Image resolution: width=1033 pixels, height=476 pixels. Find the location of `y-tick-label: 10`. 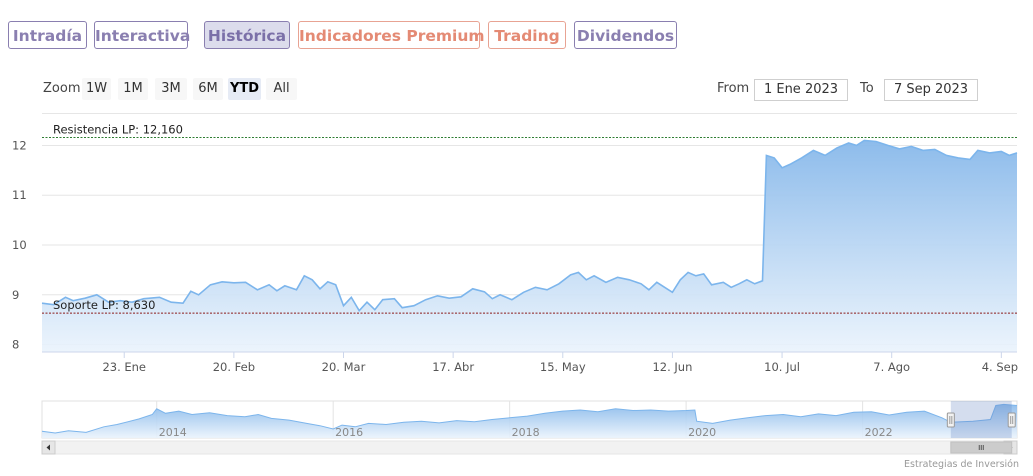

y-tick-label: 10 is located at coordinates (19, 245).